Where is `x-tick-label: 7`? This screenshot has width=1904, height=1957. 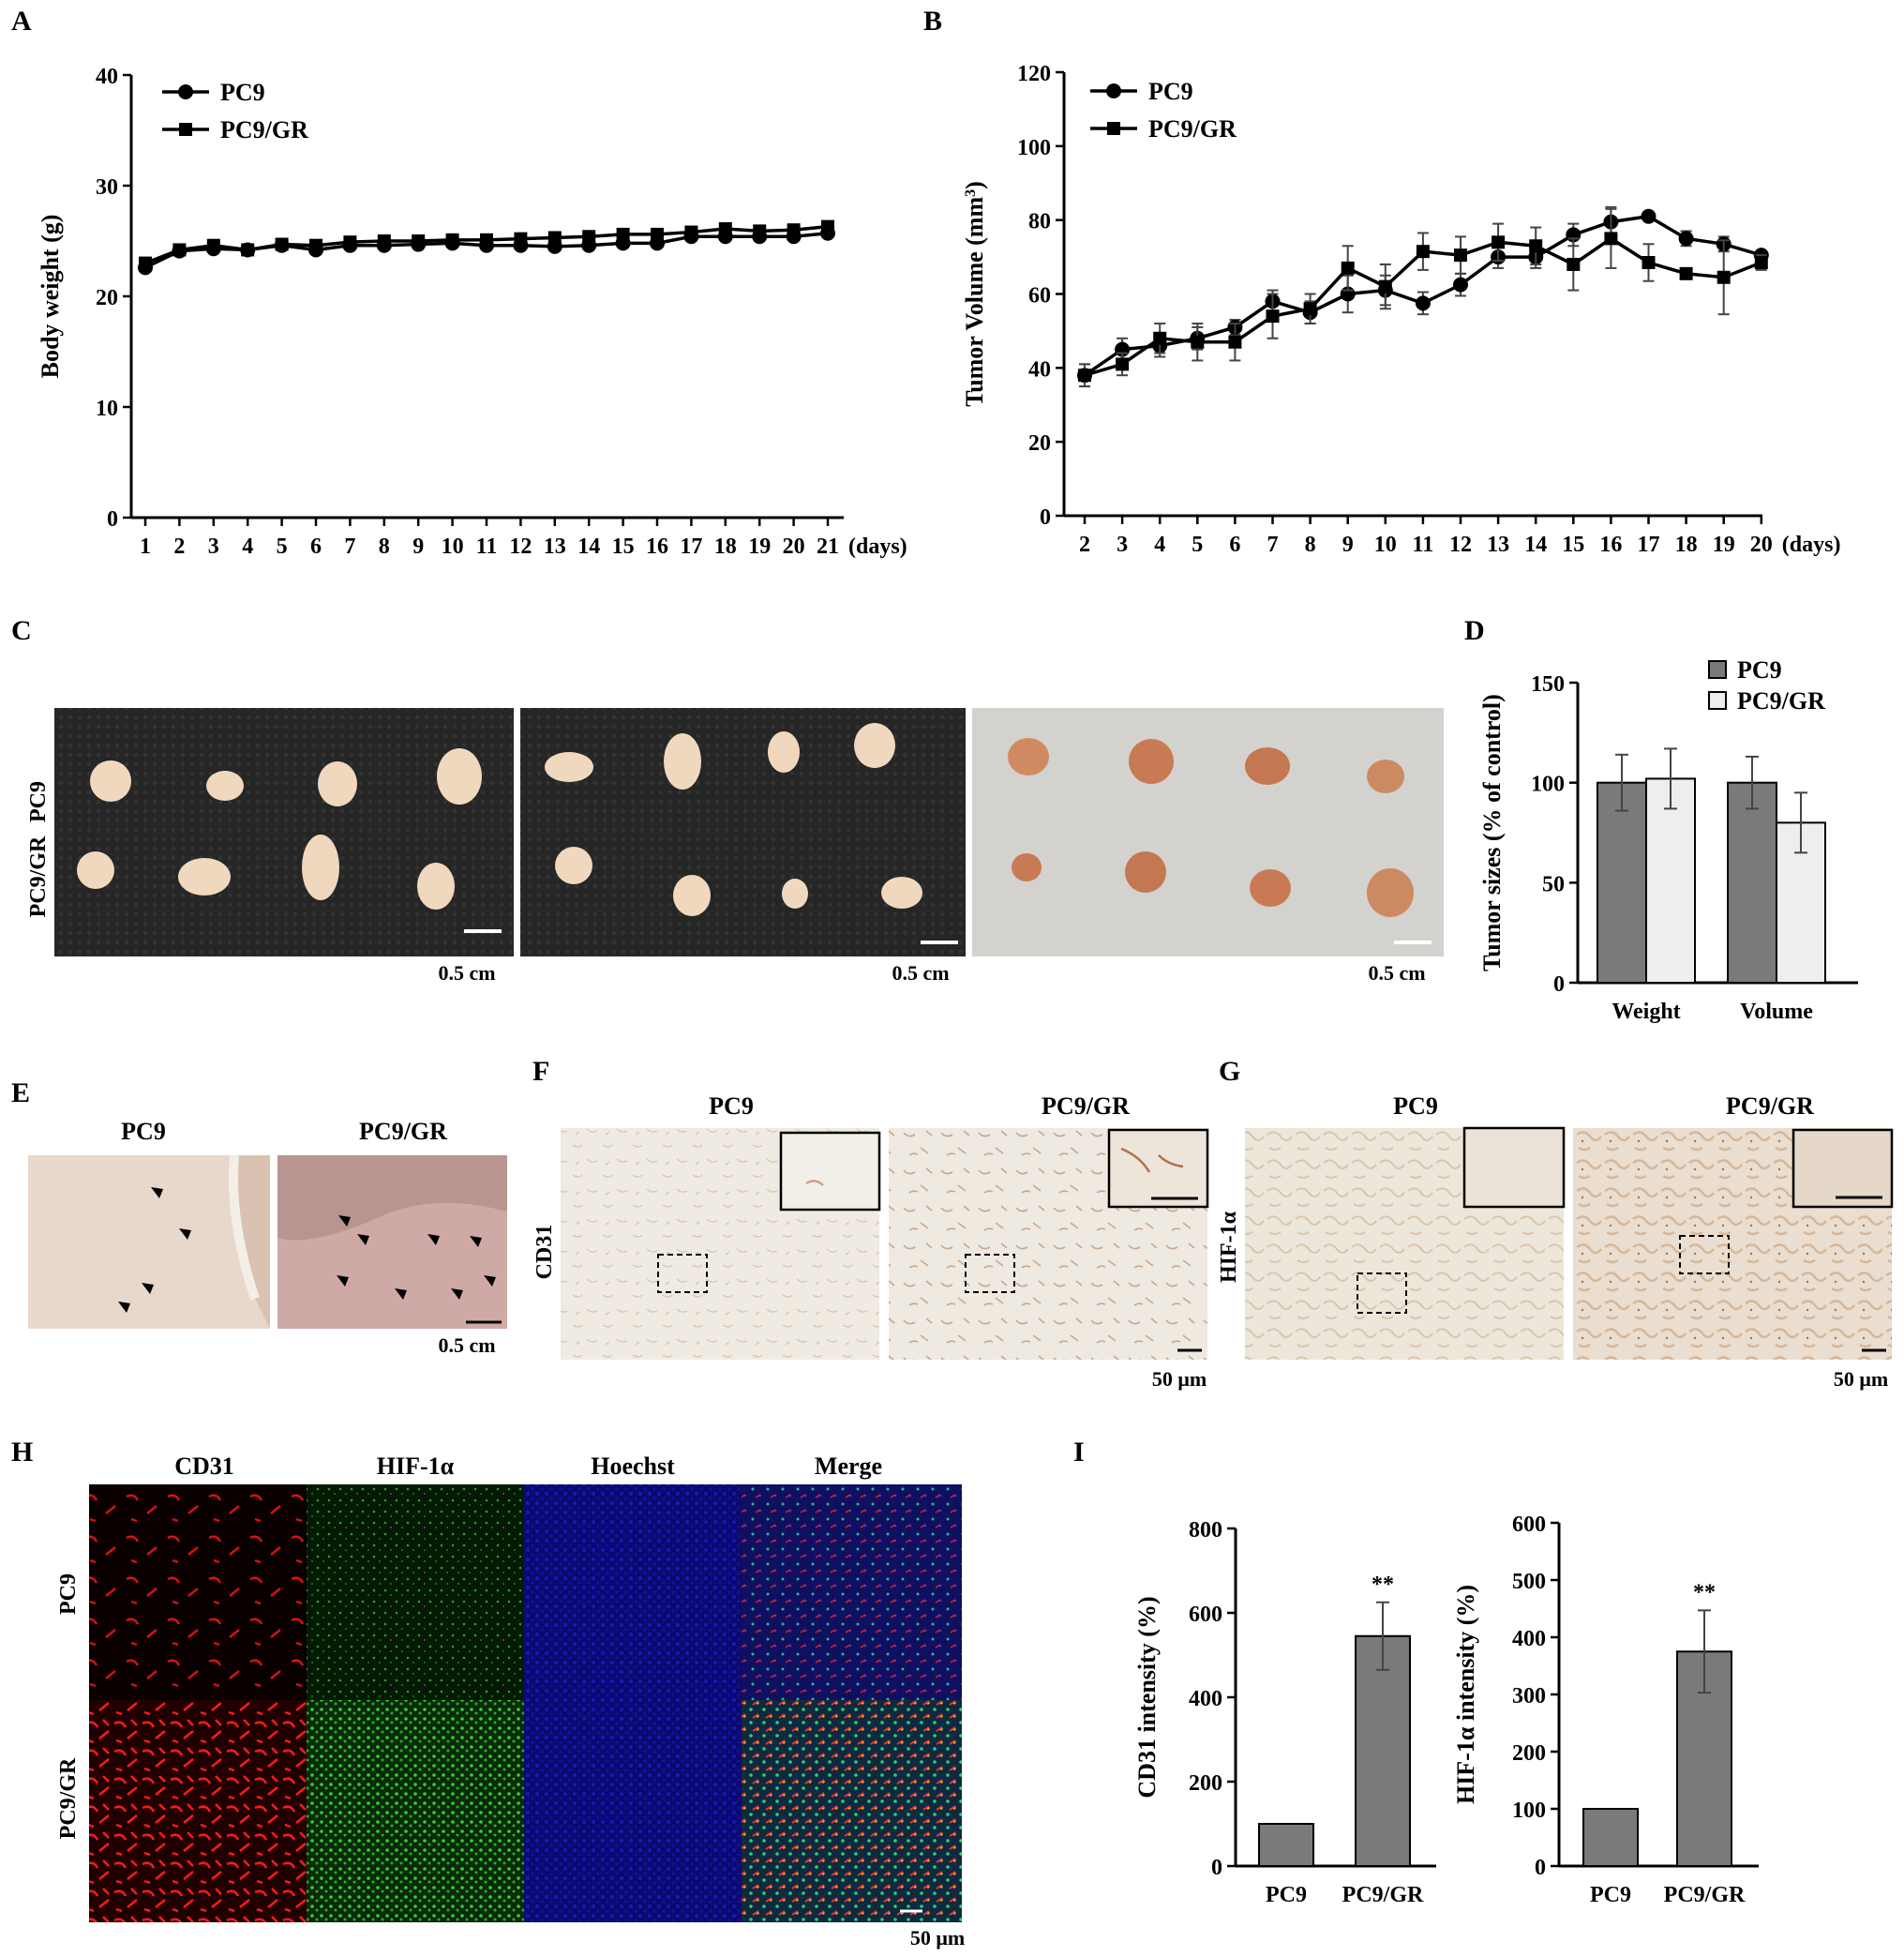 x-tick-label: 7 is located at coordinates (1273, 545).